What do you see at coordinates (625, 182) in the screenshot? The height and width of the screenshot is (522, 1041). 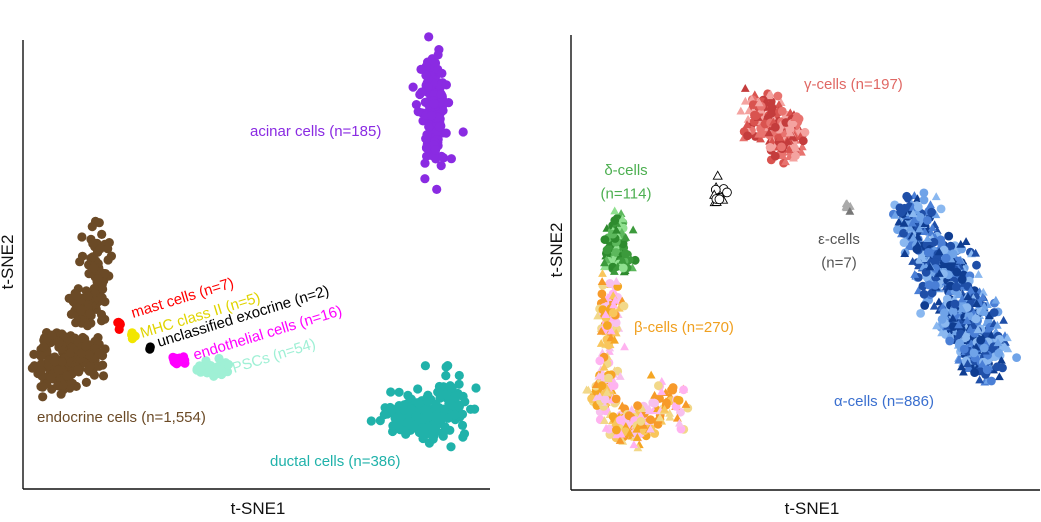 I see `label-delta-cells: δ-cells (n=114)` at bounding box center [625, 182].